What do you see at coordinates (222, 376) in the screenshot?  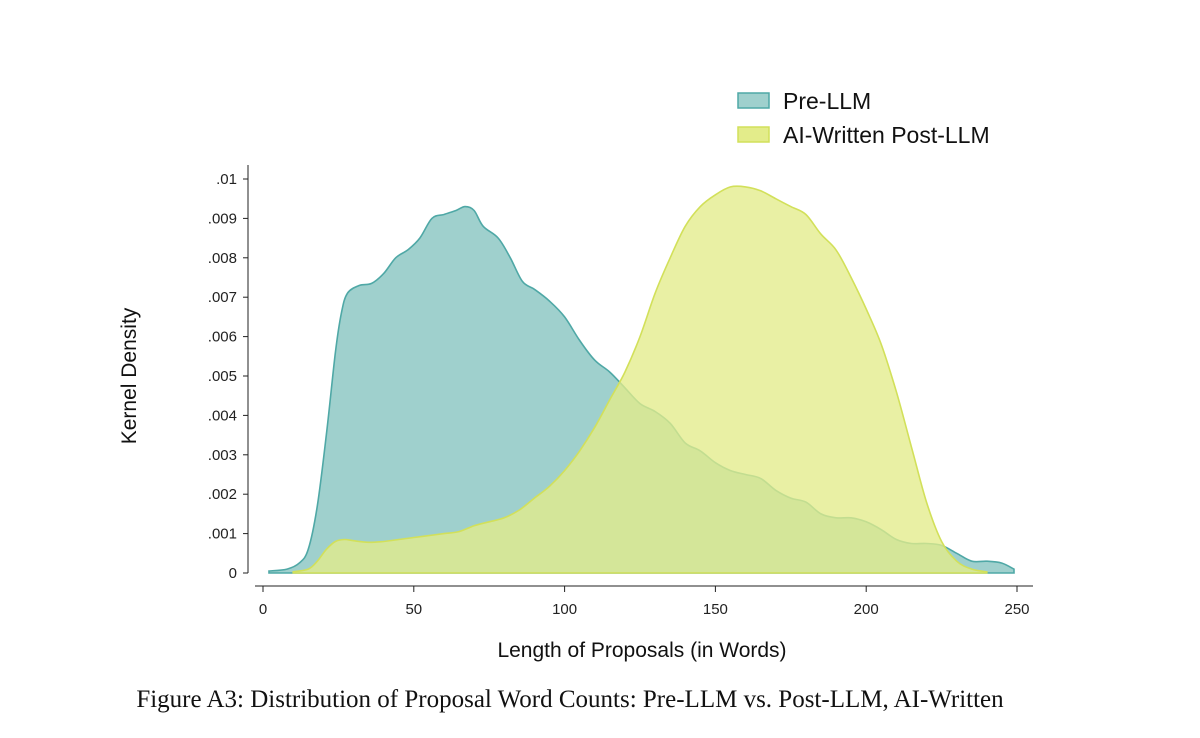 I see `y-tick-label: .005` at bounding box center [222, 376].